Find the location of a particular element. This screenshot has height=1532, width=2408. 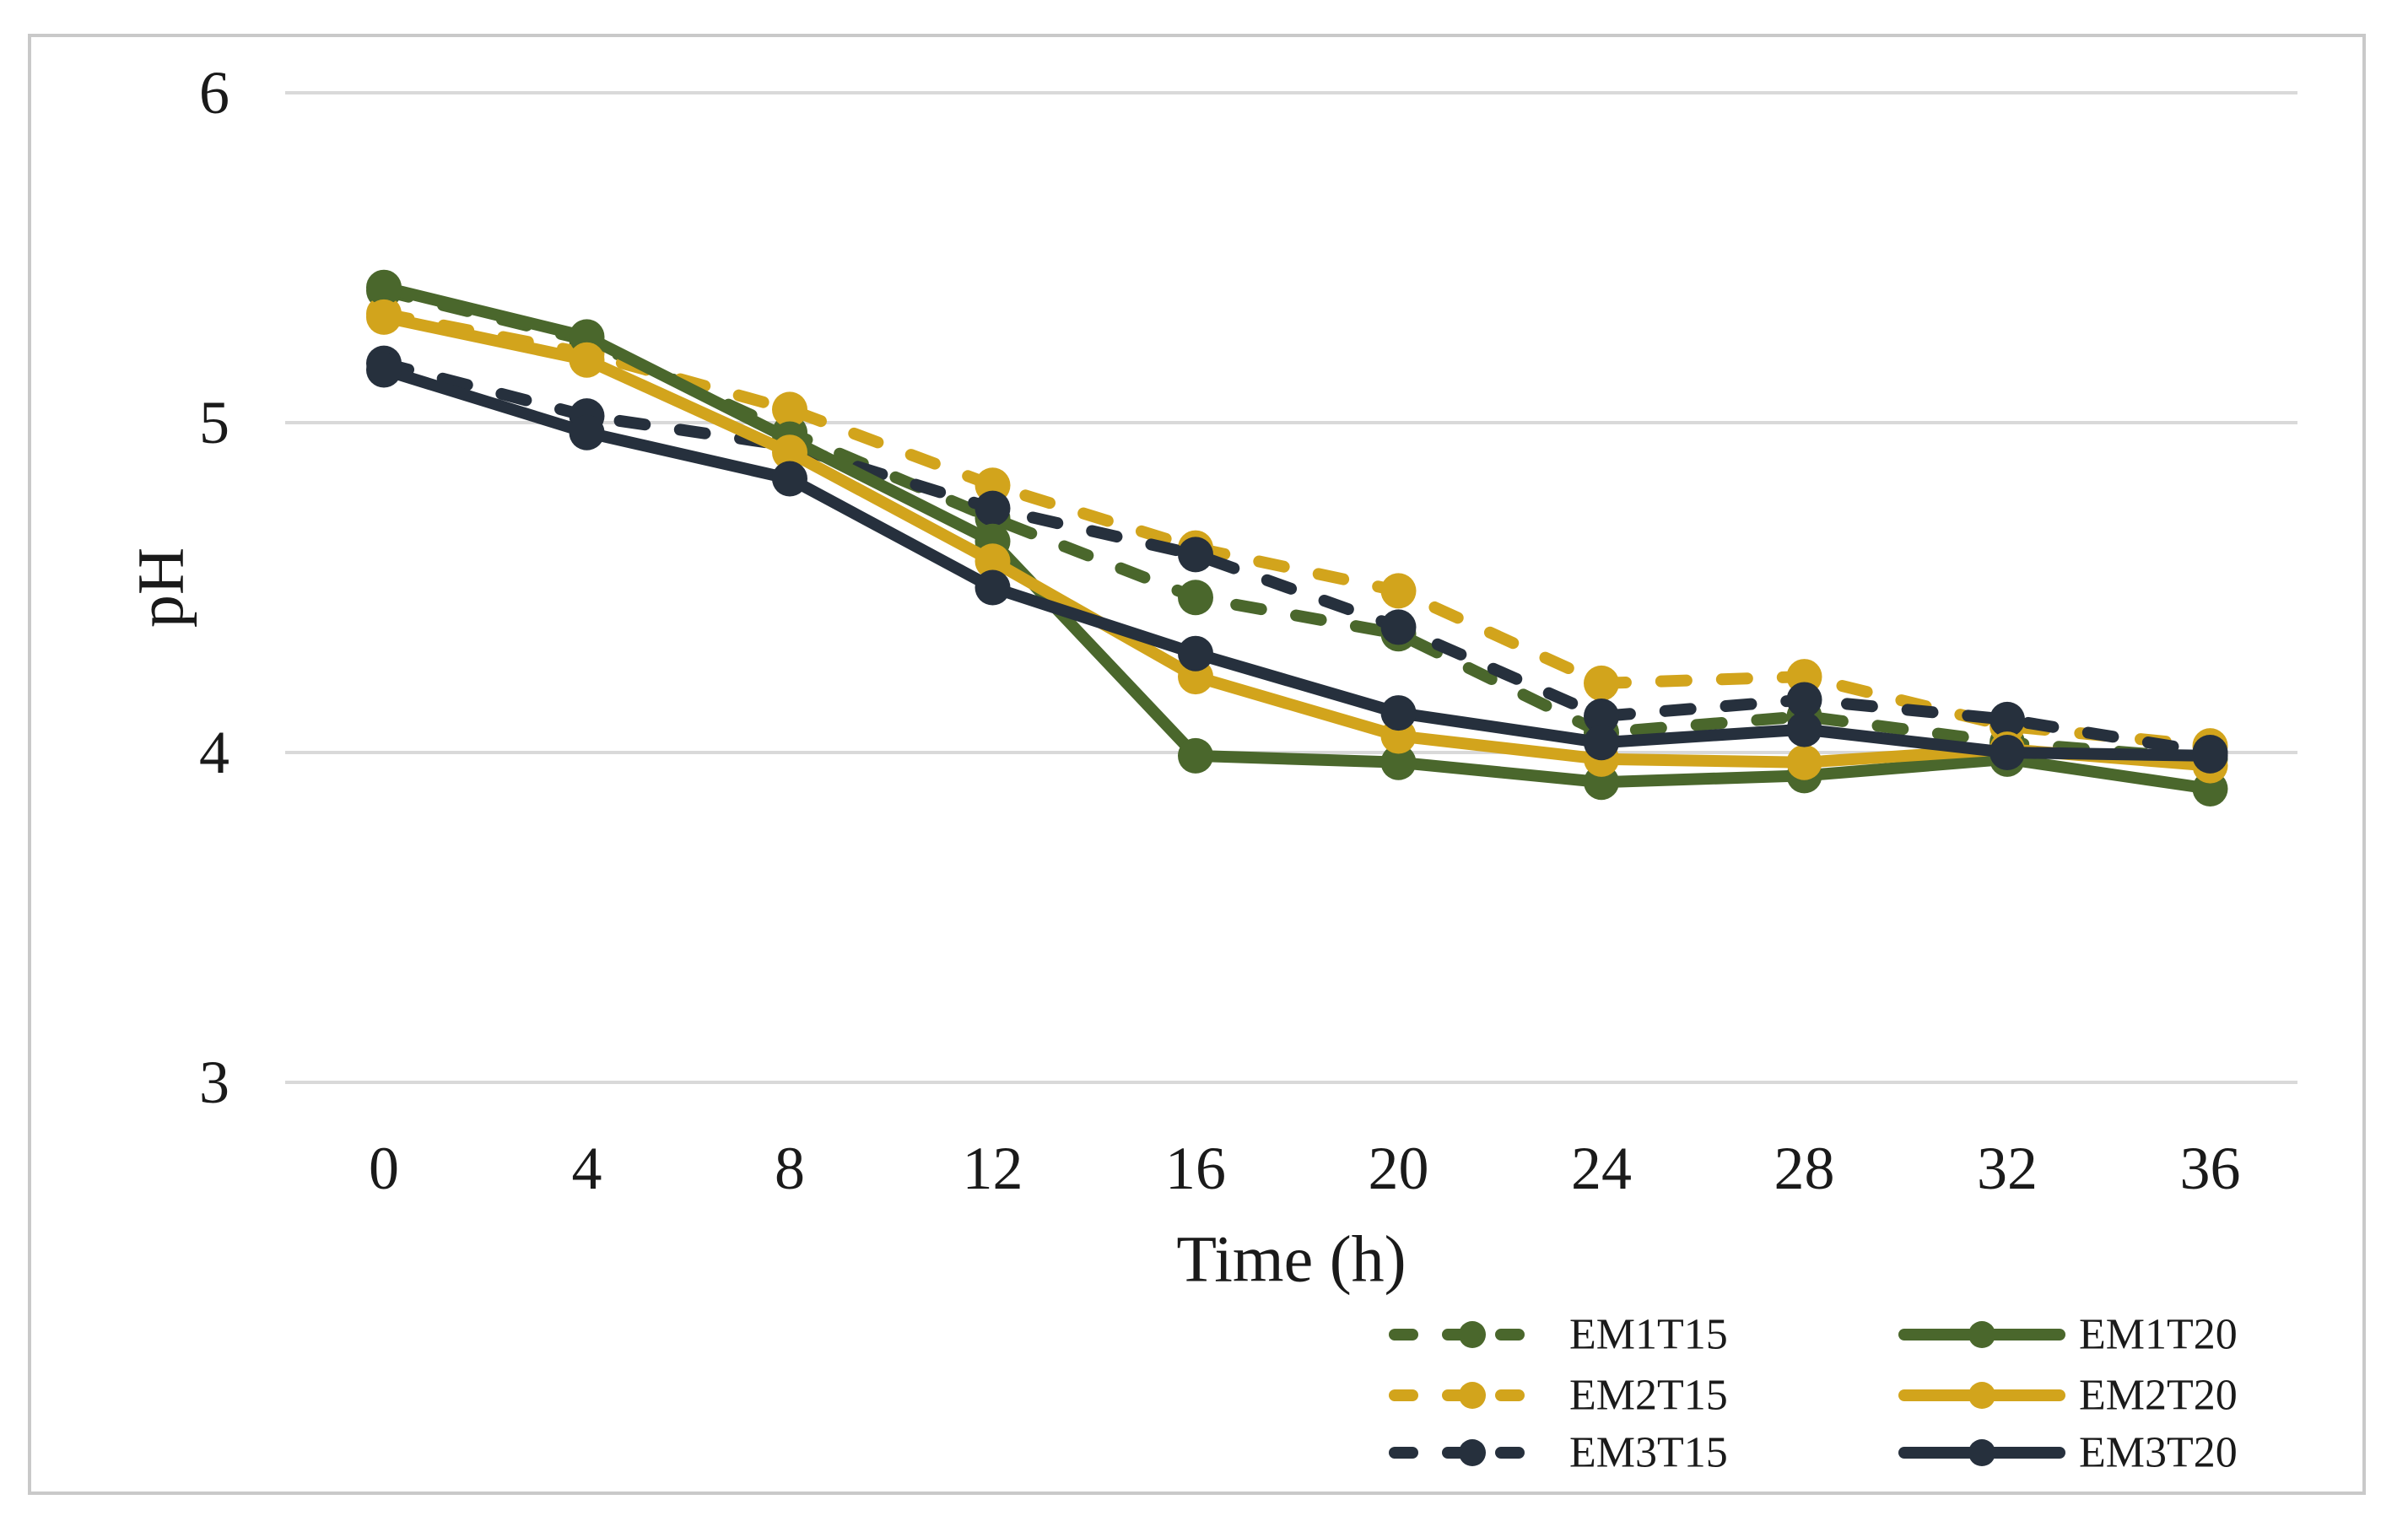

marker-EM3T20-t32 is located at coordinates (2008, 752).